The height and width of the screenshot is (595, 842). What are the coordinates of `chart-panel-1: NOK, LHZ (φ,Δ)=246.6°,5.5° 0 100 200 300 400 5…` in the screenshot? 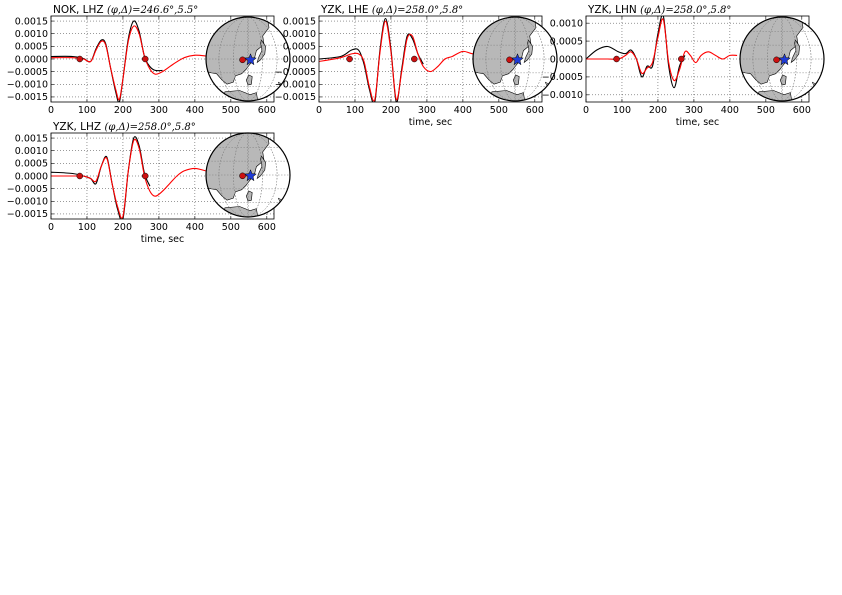 It's located at (149, 60).